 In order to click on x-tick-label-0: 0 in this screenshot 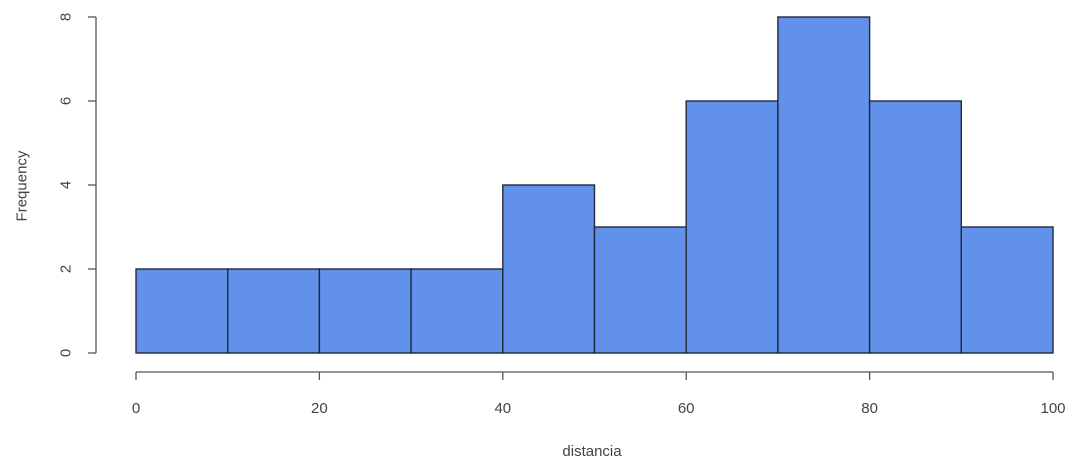, I will do `click(136, 408)`.